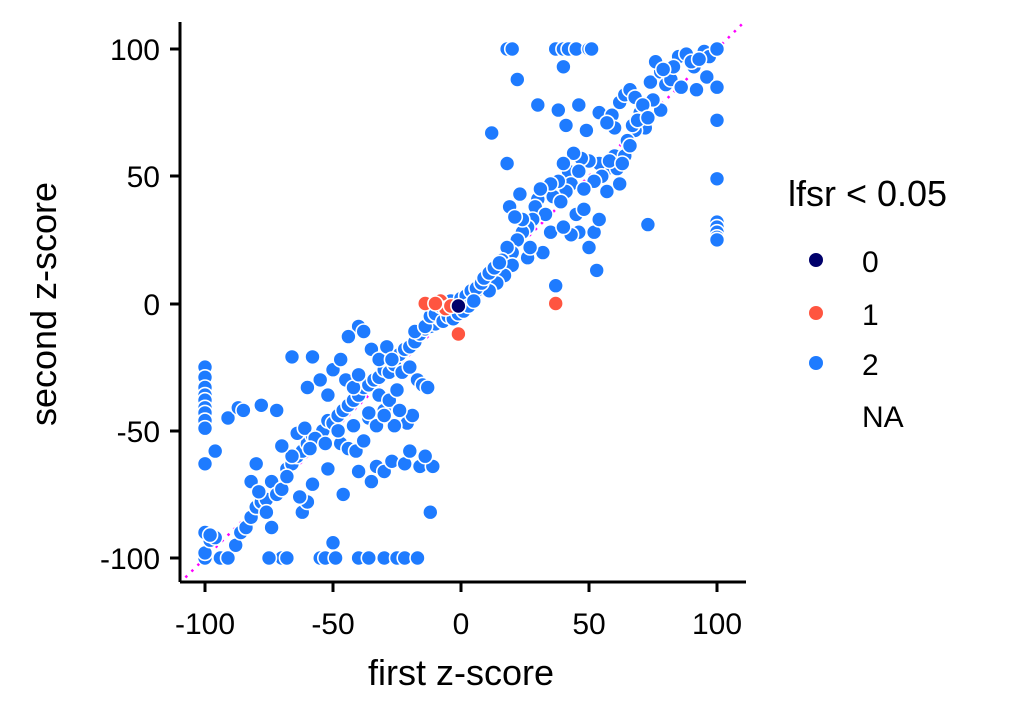 This screenshot has height=720, width=1020. What do you see at coordinates (140, 305) in the screenshot?
I see `y-axis-ticks: 100 50 0 -50 -100` at bounding box center [140, 305].